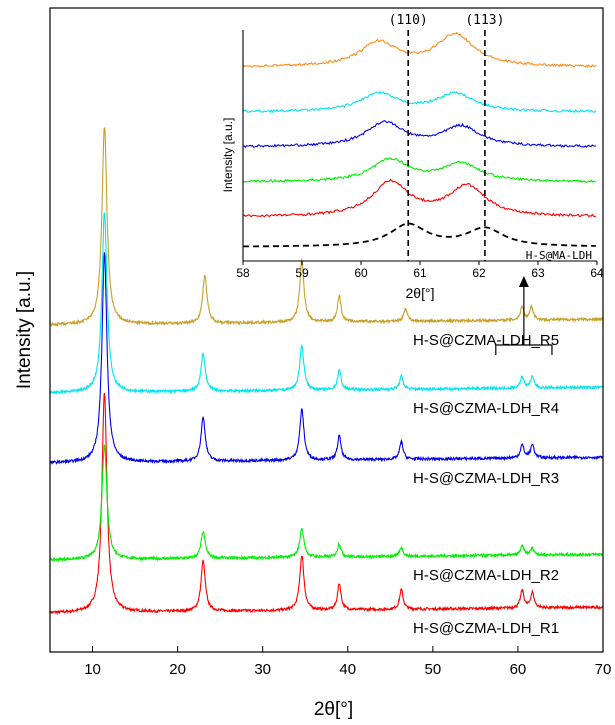  What do you see at coordinates (243, 273) in the screenshot?
I see `inset-x-tick-label-58: 58` at bounding box center [243, 273].